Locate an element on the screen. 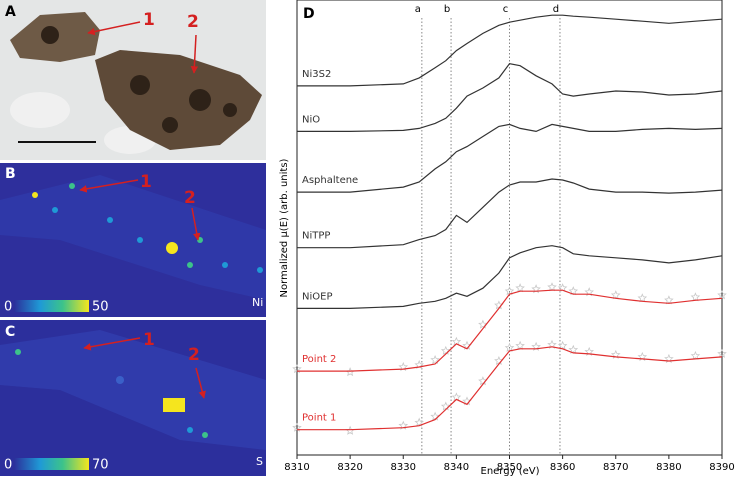 The width and height of the screenshot is (736, 483). x-tick-label: 8360 is located at coordinates (562, 467).